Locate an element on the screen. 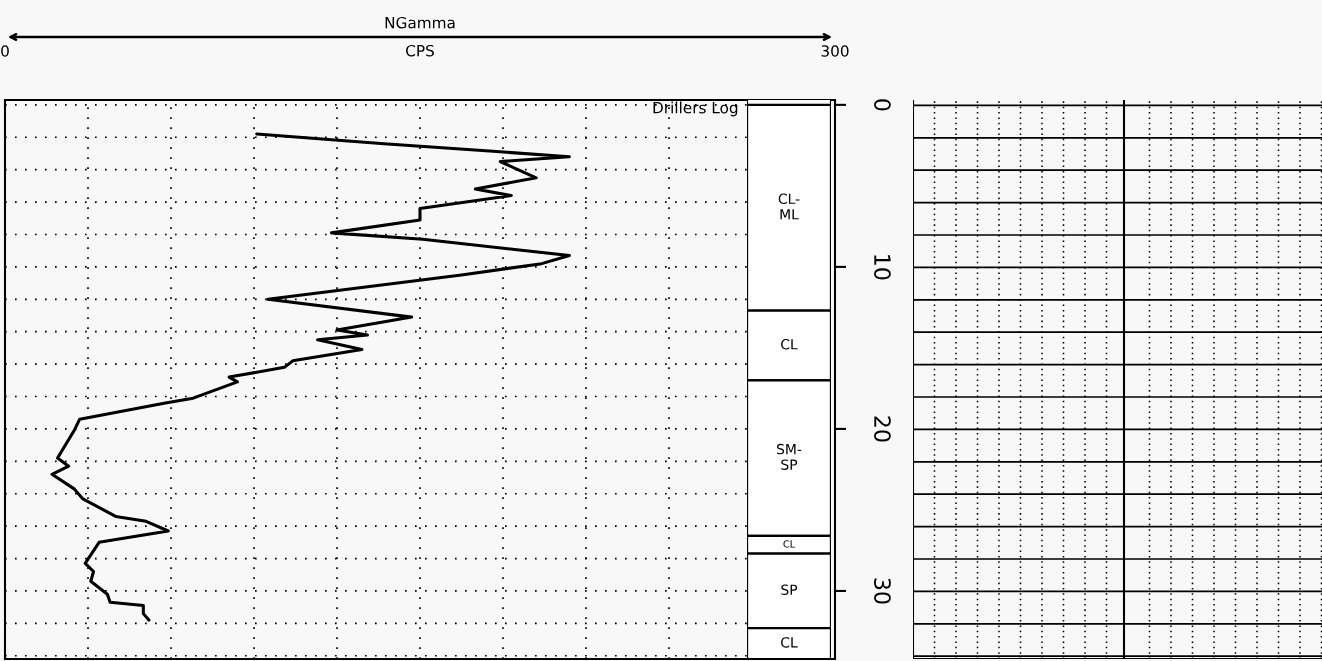 Image resolution: width=1322 pixels, height=661 pixels. x-axis-title: CPS is located at coordinates (420, 50).